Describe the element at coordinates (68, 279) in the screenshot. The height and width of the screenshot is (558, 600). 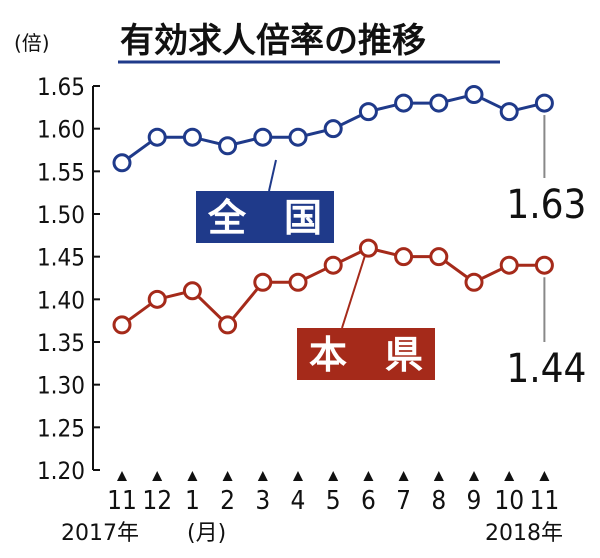
I see `y-axis-ticks: 1.65 1.60 1.55 1.50 1.45 1.40 1.35 1.30 1.25 1.20` at that location.